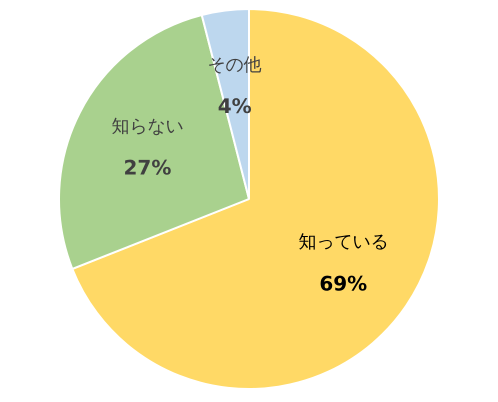  What do you see at coordinates (343, 242) in the screenshot?
I see `slice-label: 知っている` at bounding box center [343, 242].